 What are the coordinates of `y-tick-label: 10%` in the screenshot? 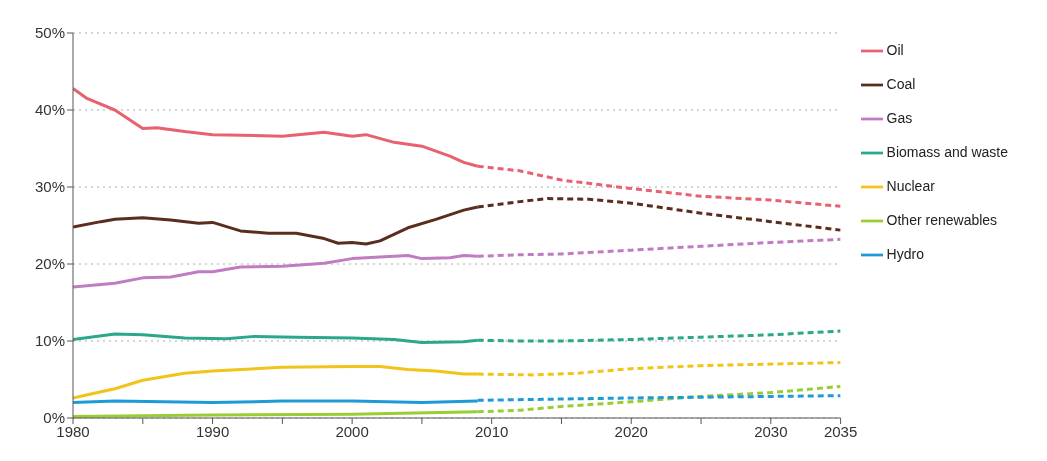 It's located at (49, 341).